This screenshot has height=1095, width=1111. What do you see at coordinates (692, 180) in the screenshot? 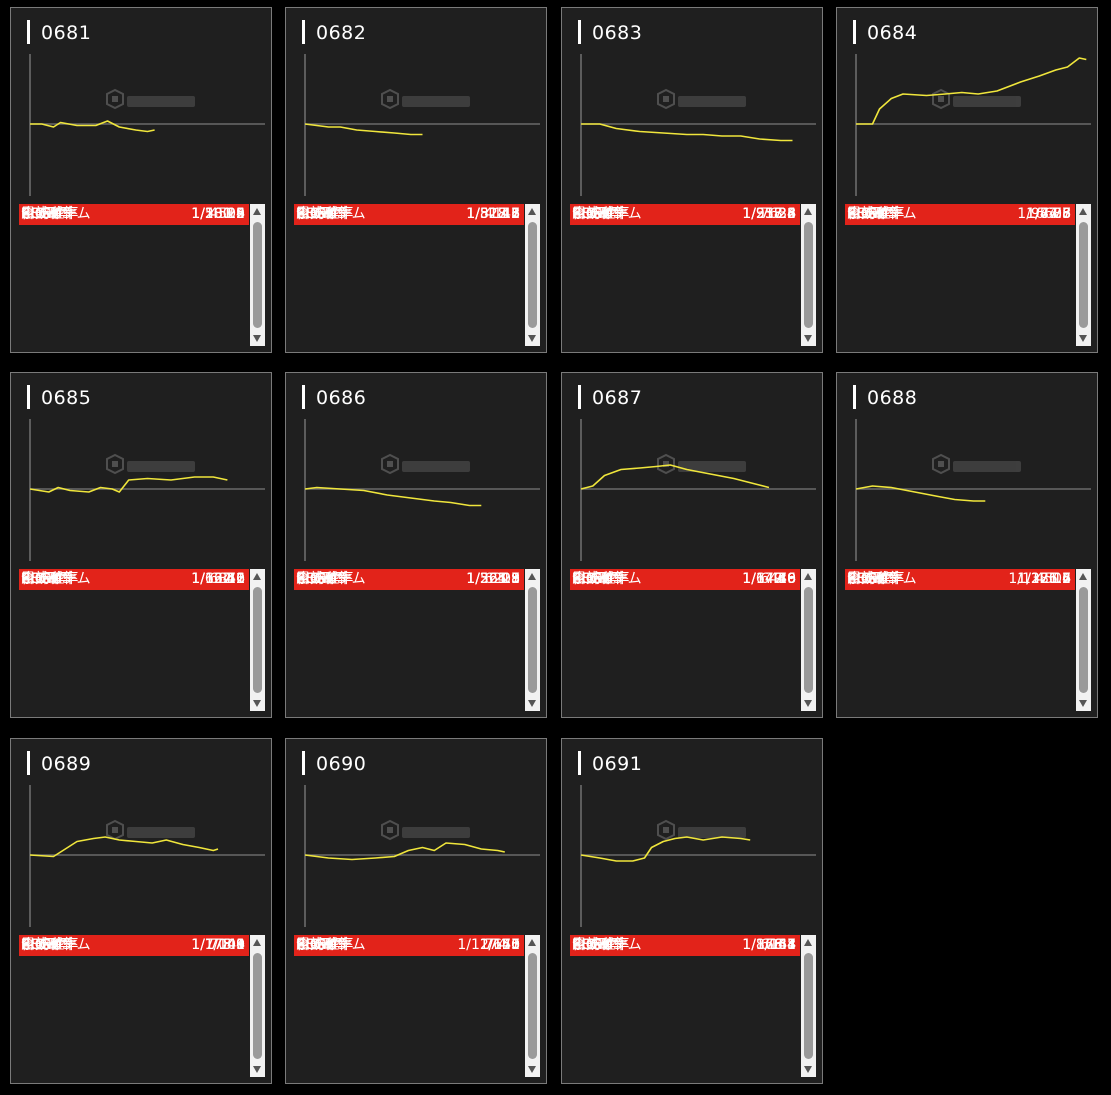
I see `machine-card-0683: 0683 BONUS 32 BIG 24 REG 8` at bounding box center [692, 180].